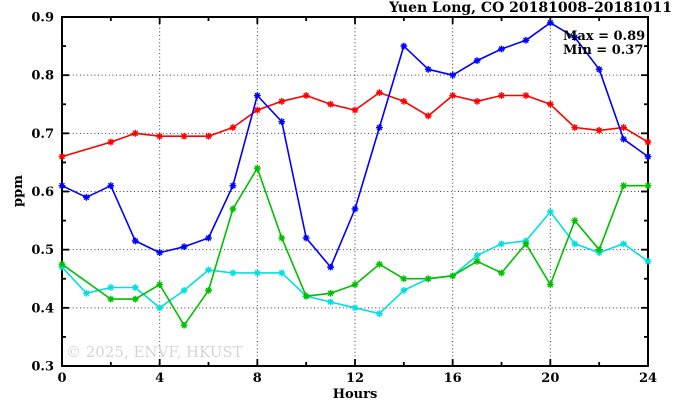 This screenshot has height=409, width=674. I want to click on y-tick-label: 0.6, so click(42, 192).